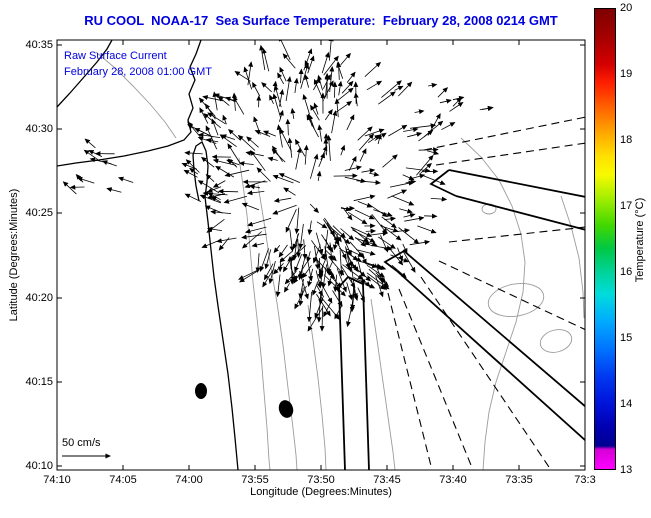 The height and width of the screenshot is (518, 651). What do you see at coordinates (626, 74) in the screenshot?
I see `colorbar-tick-label: 19` at bounding box center [626, 74].